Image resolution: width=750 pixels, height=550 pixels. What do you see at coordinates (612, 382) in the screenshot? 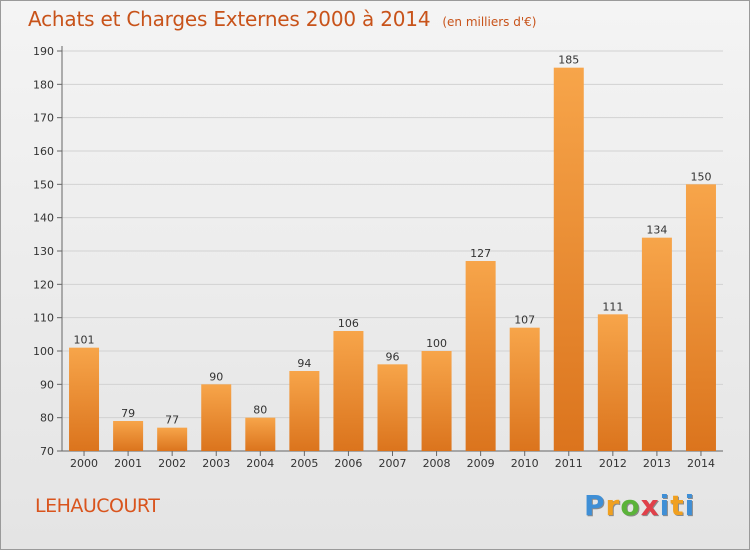
I see `bar-2012` at bounding box center [612, 382].